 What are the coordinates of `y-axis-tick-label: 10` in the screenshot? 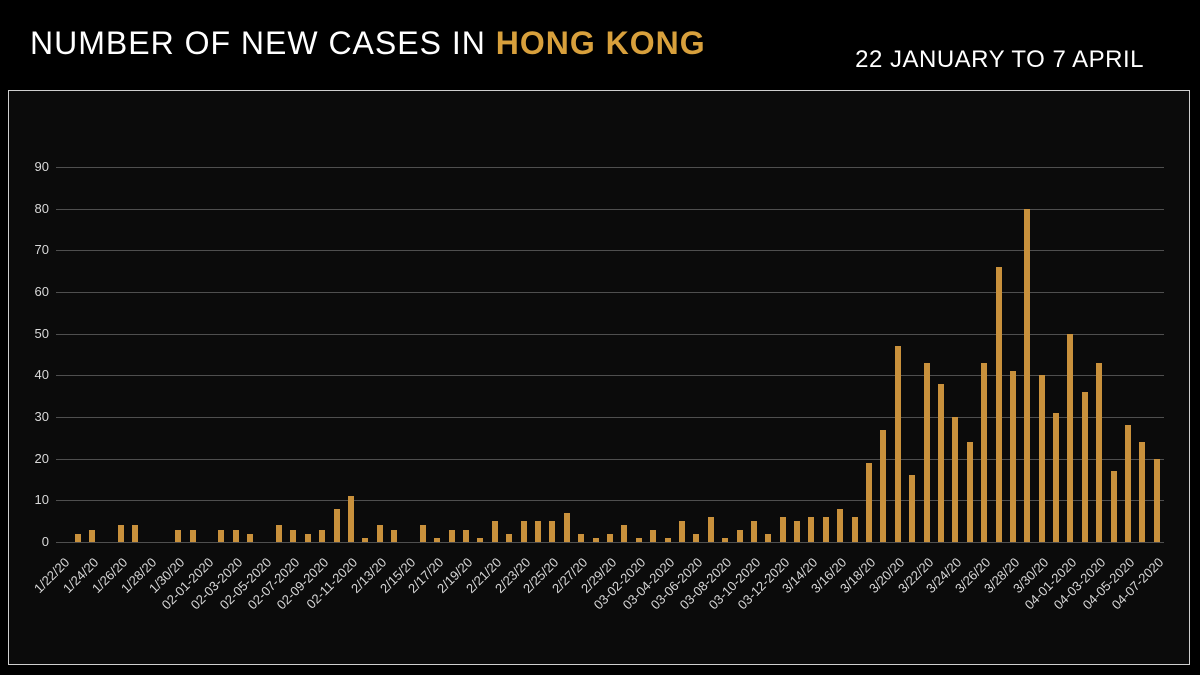 It's located at (41, 500).